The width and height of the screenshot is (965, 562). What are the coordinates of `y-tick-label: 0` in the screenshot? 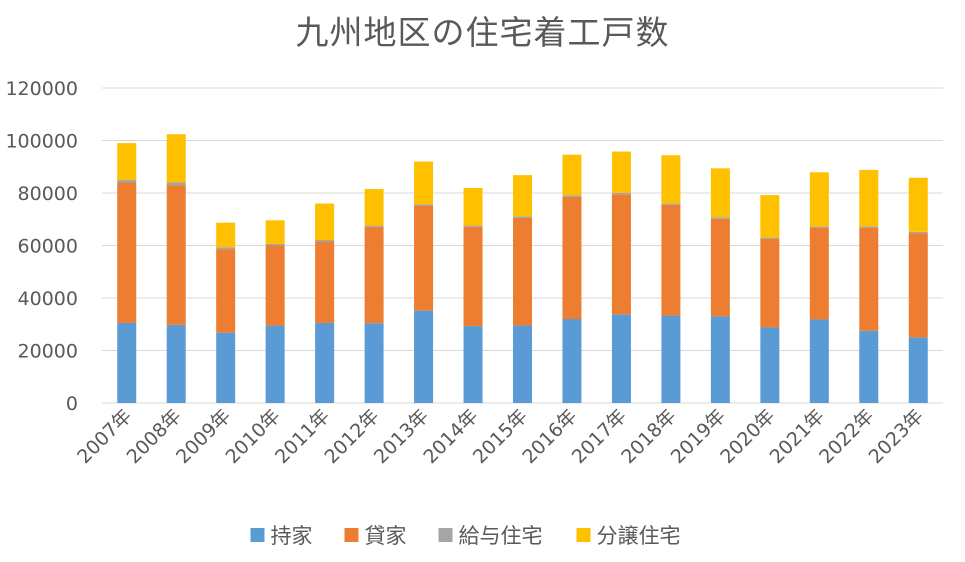 It's located at (72, 404).